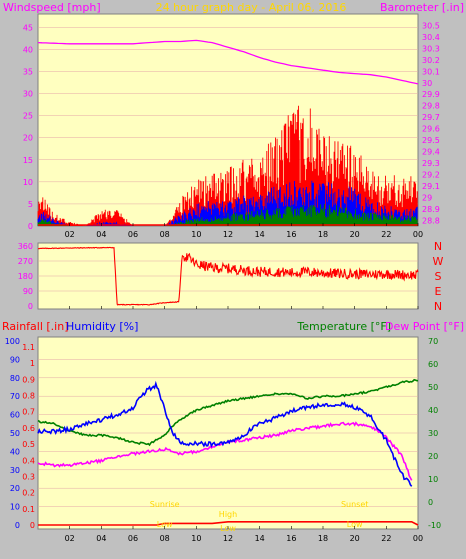  I want to click on x-tick-label: 00, so click(418, 234).